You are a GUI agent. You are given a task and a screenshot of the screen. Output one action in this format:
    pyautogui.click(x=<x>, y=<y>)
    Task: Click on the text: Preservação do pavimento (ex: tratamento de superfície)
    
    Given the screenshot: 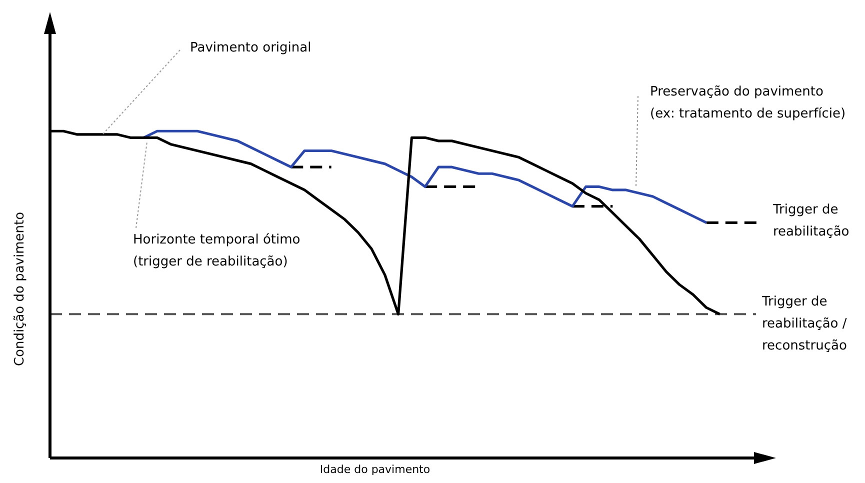 What is the action you would take?
    pyautogui.click(x=748, y=103)
    